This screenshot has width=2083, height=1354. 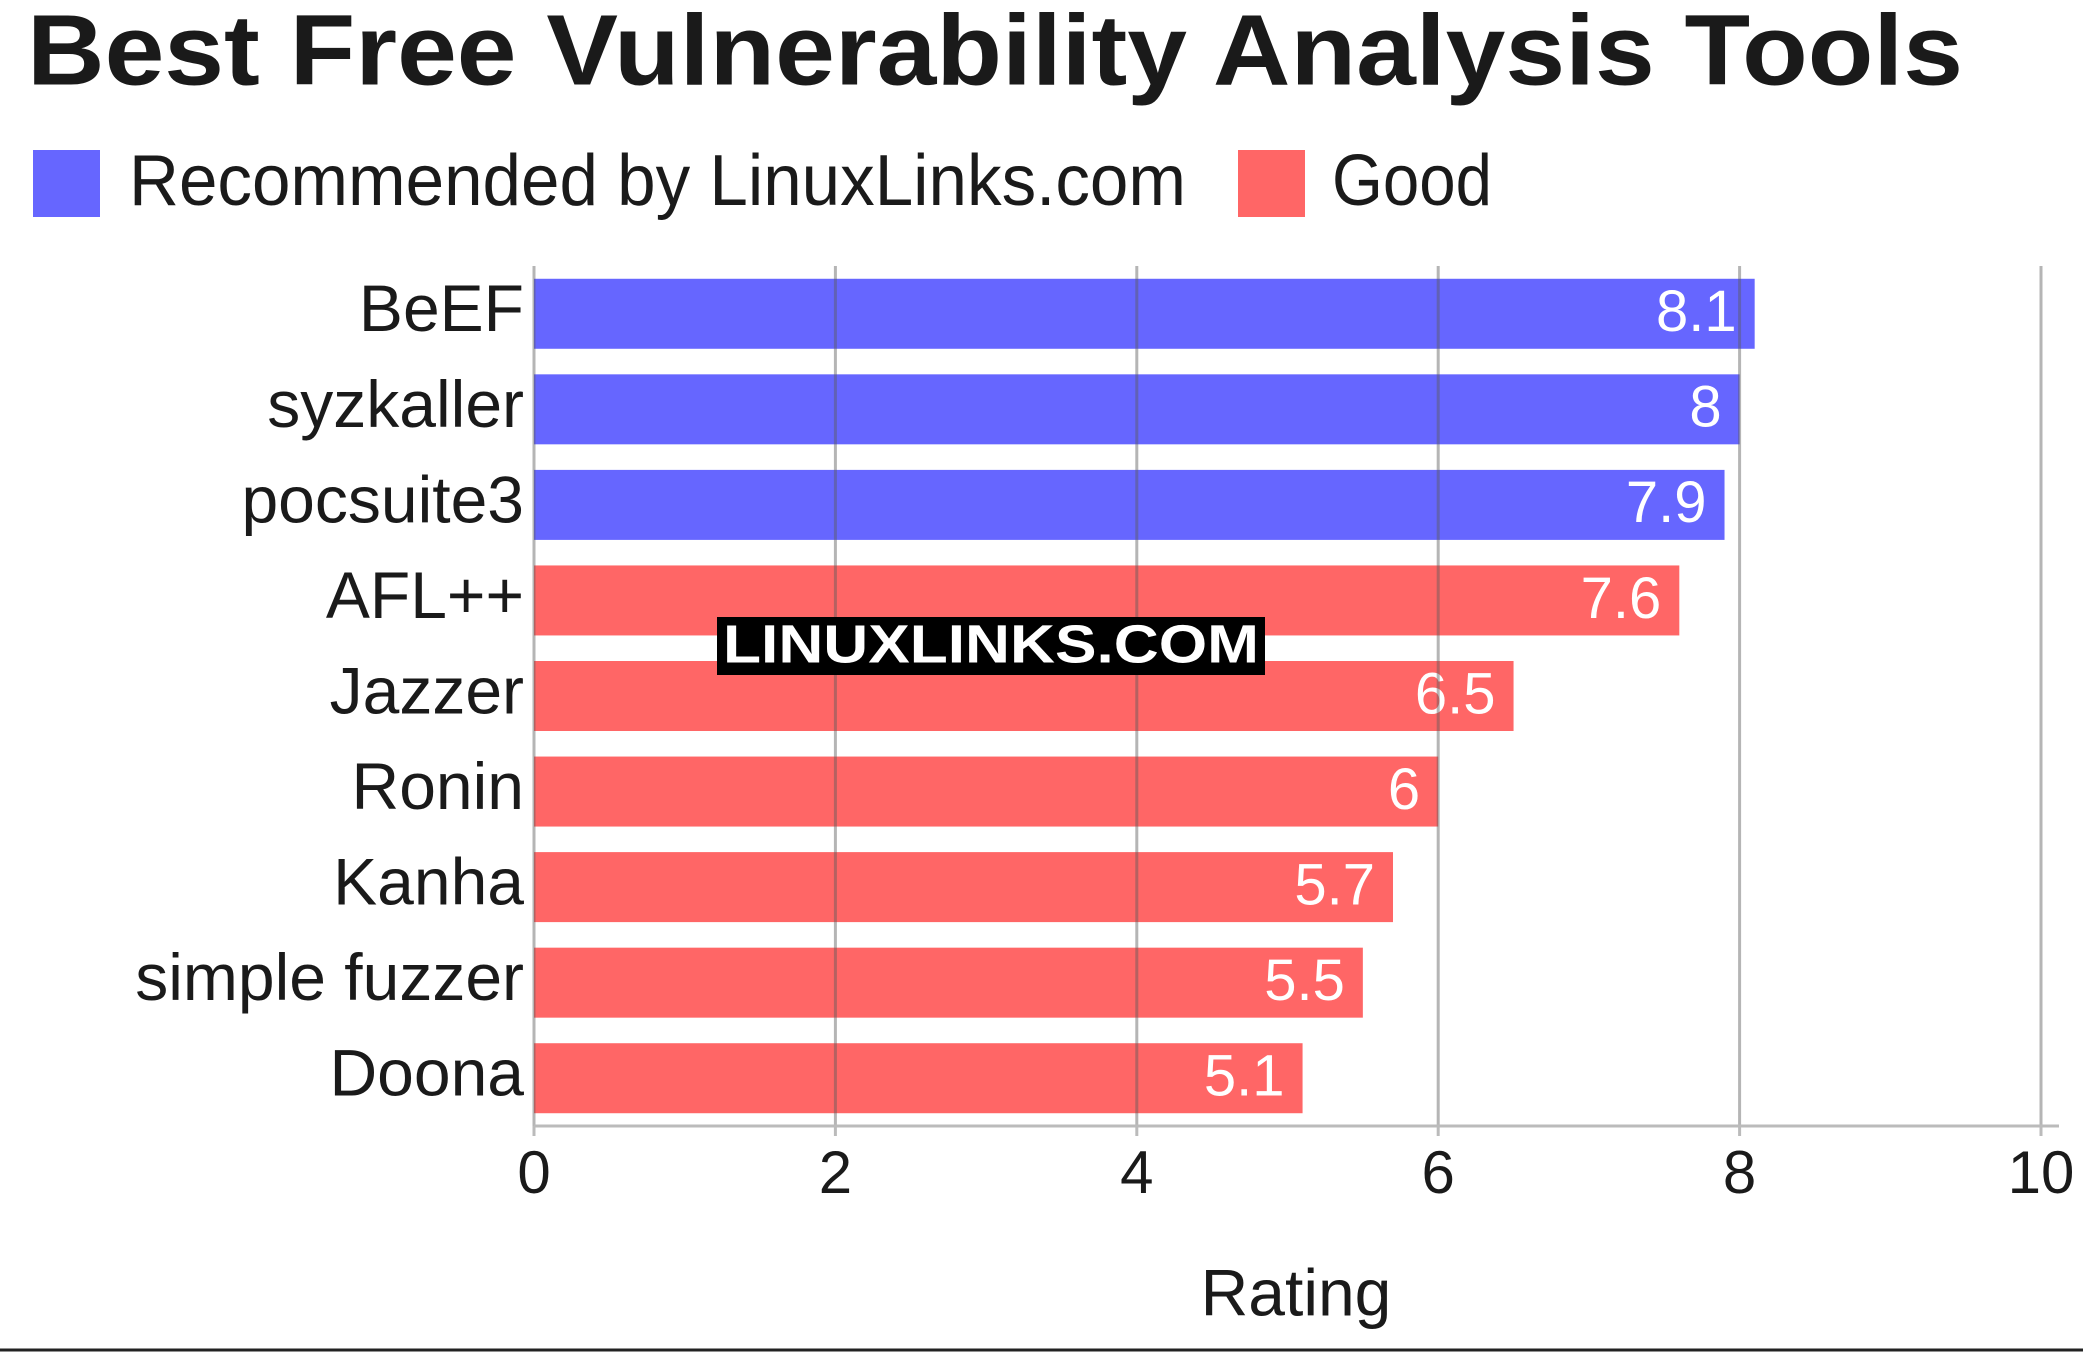 I want to click on value-label: 6.5, so click(x=1455, y=693).